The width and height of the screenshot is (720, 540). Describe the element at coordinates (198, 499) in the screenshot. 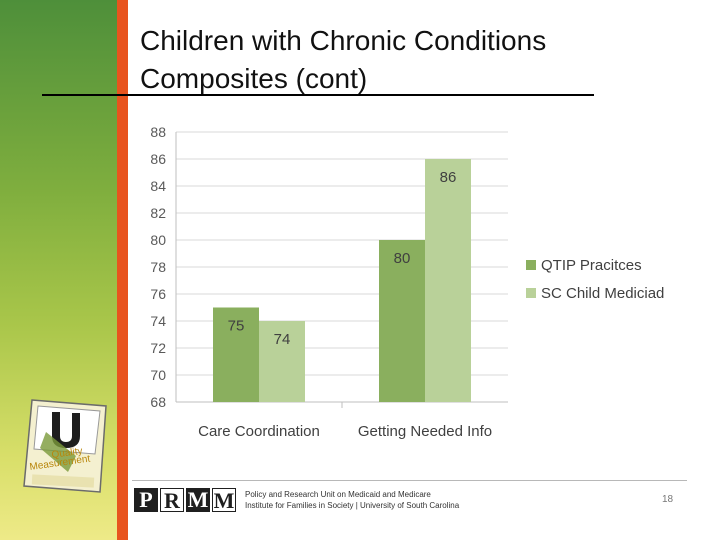

I see `prmm-letter-m1: M` at that location.